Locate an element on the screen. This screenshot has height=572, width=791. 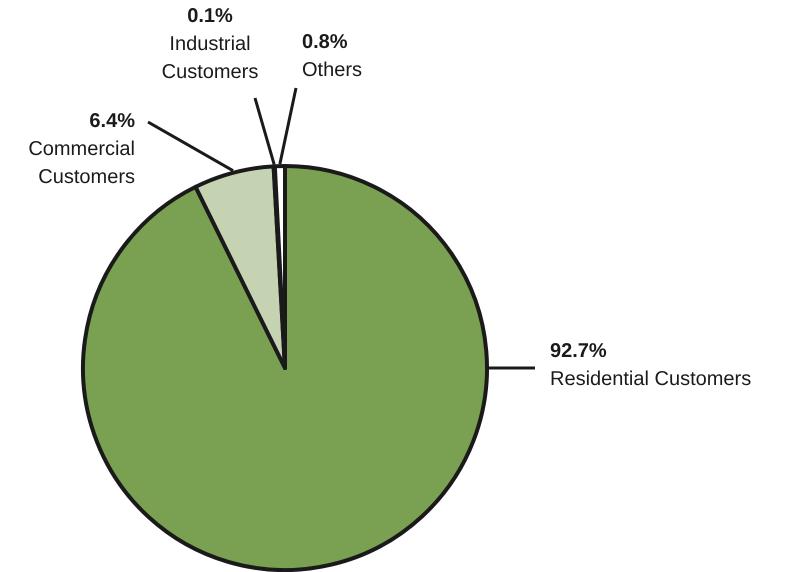
slice-label: Others is located at coordinates (332, 70).